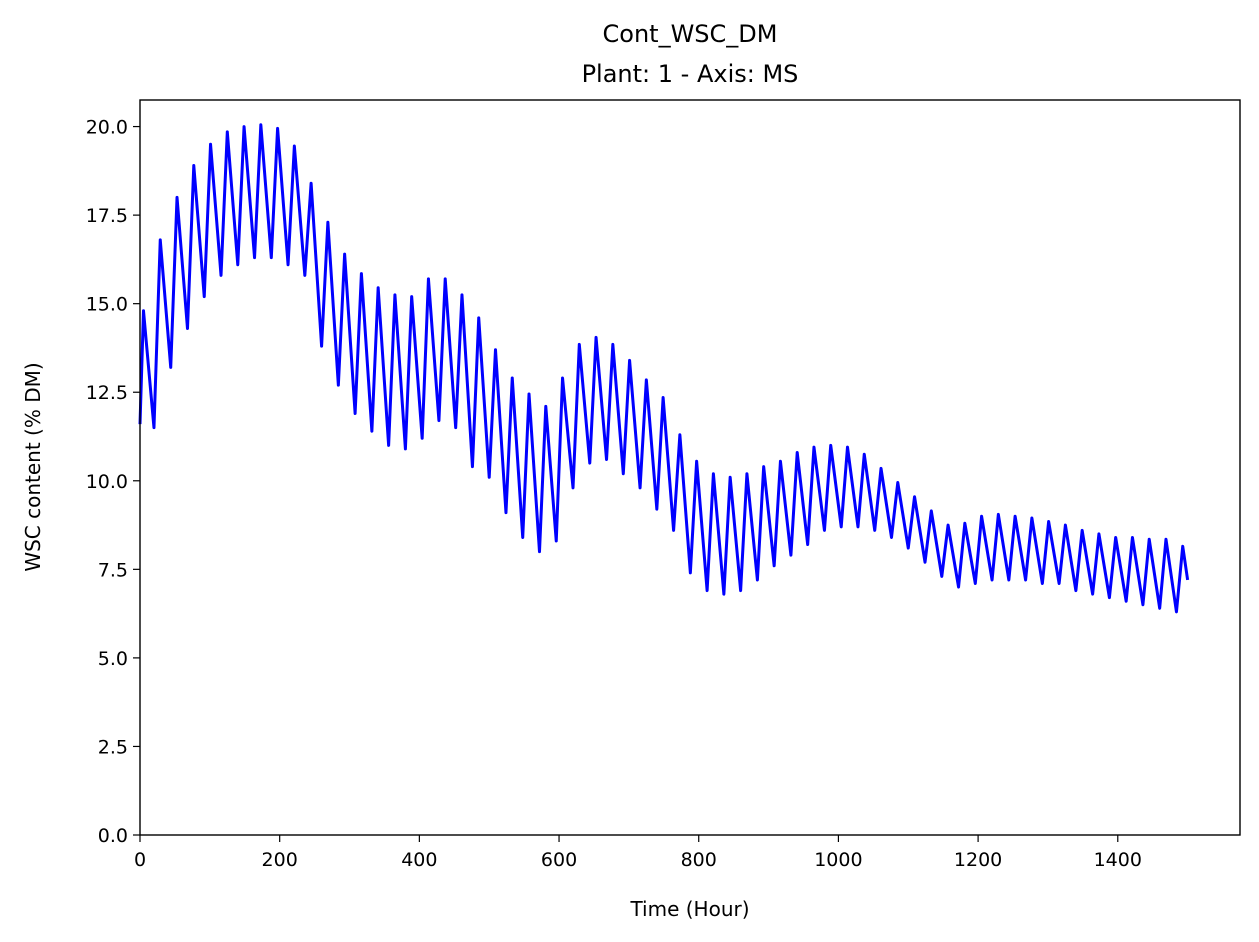 This screenshot has width=1259, height=942. I want to click on y-tick-label: 20.0, so click(107, 128).